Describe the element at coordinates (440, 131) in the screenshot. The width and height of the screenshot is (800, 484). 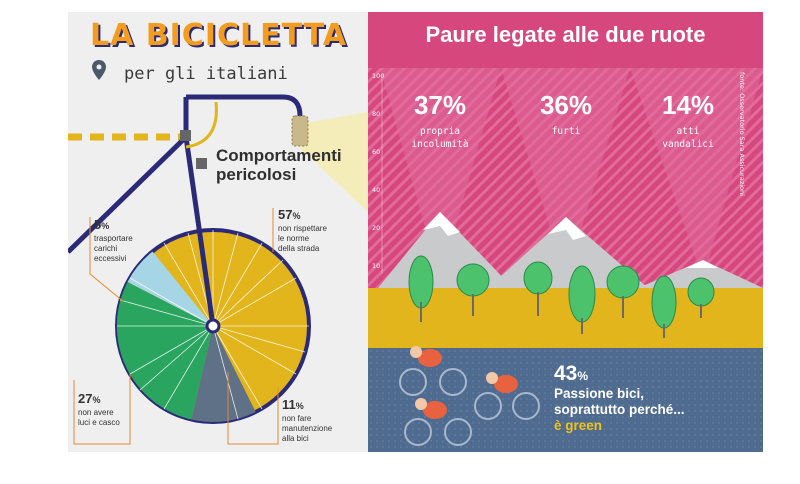
I see `fear-label-line1: propria` at that location.